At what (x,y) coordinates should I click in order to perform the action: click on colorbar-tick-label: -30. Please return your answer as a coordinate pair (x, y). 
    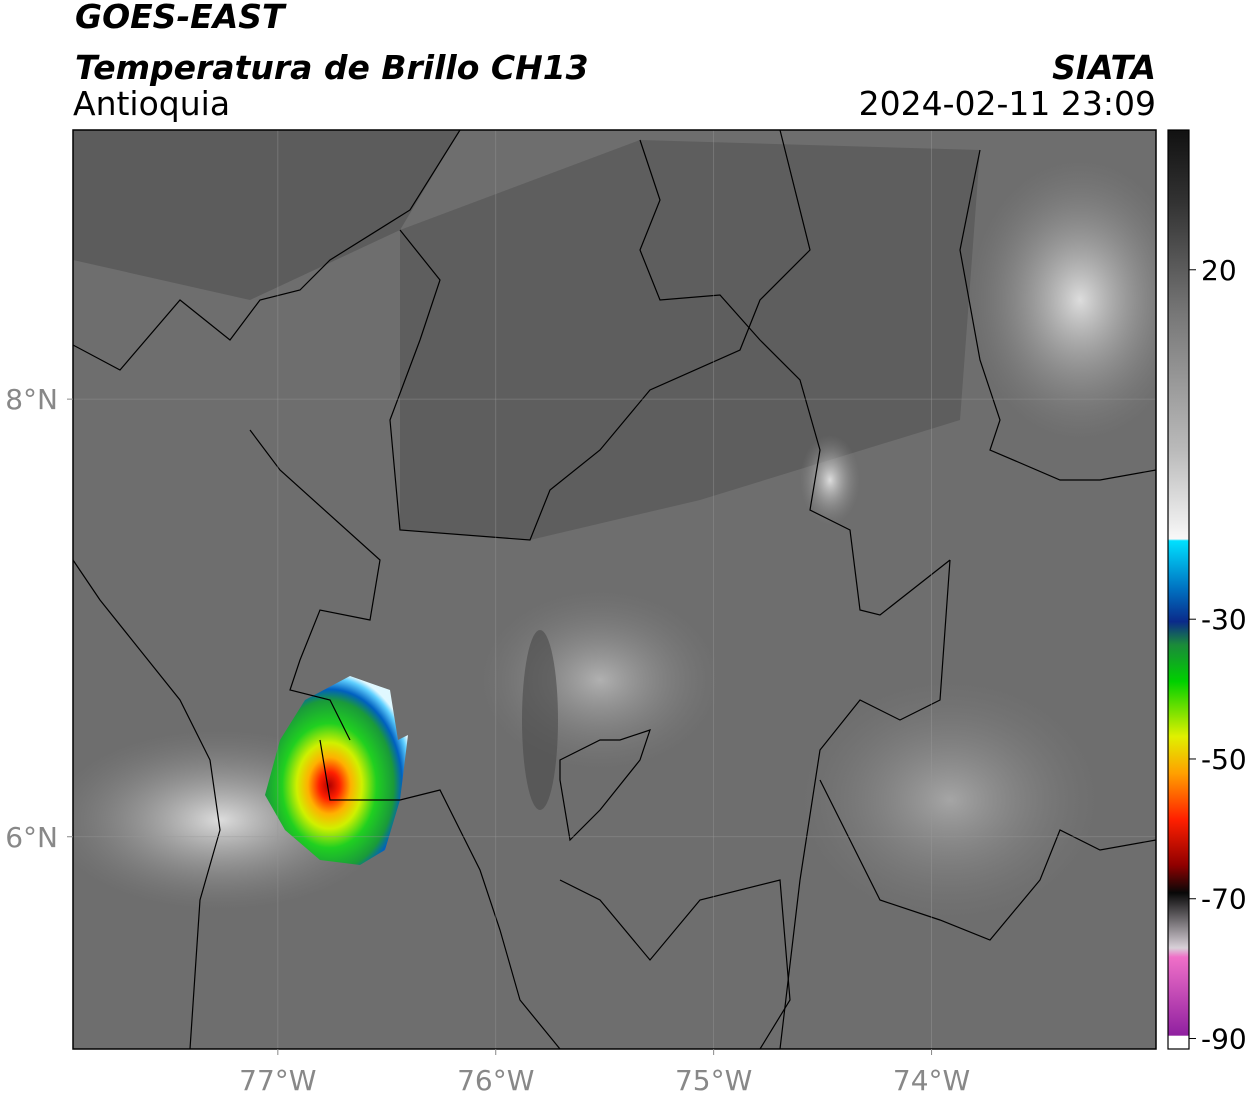
    Looking at the image, I should click on (1224, 619).